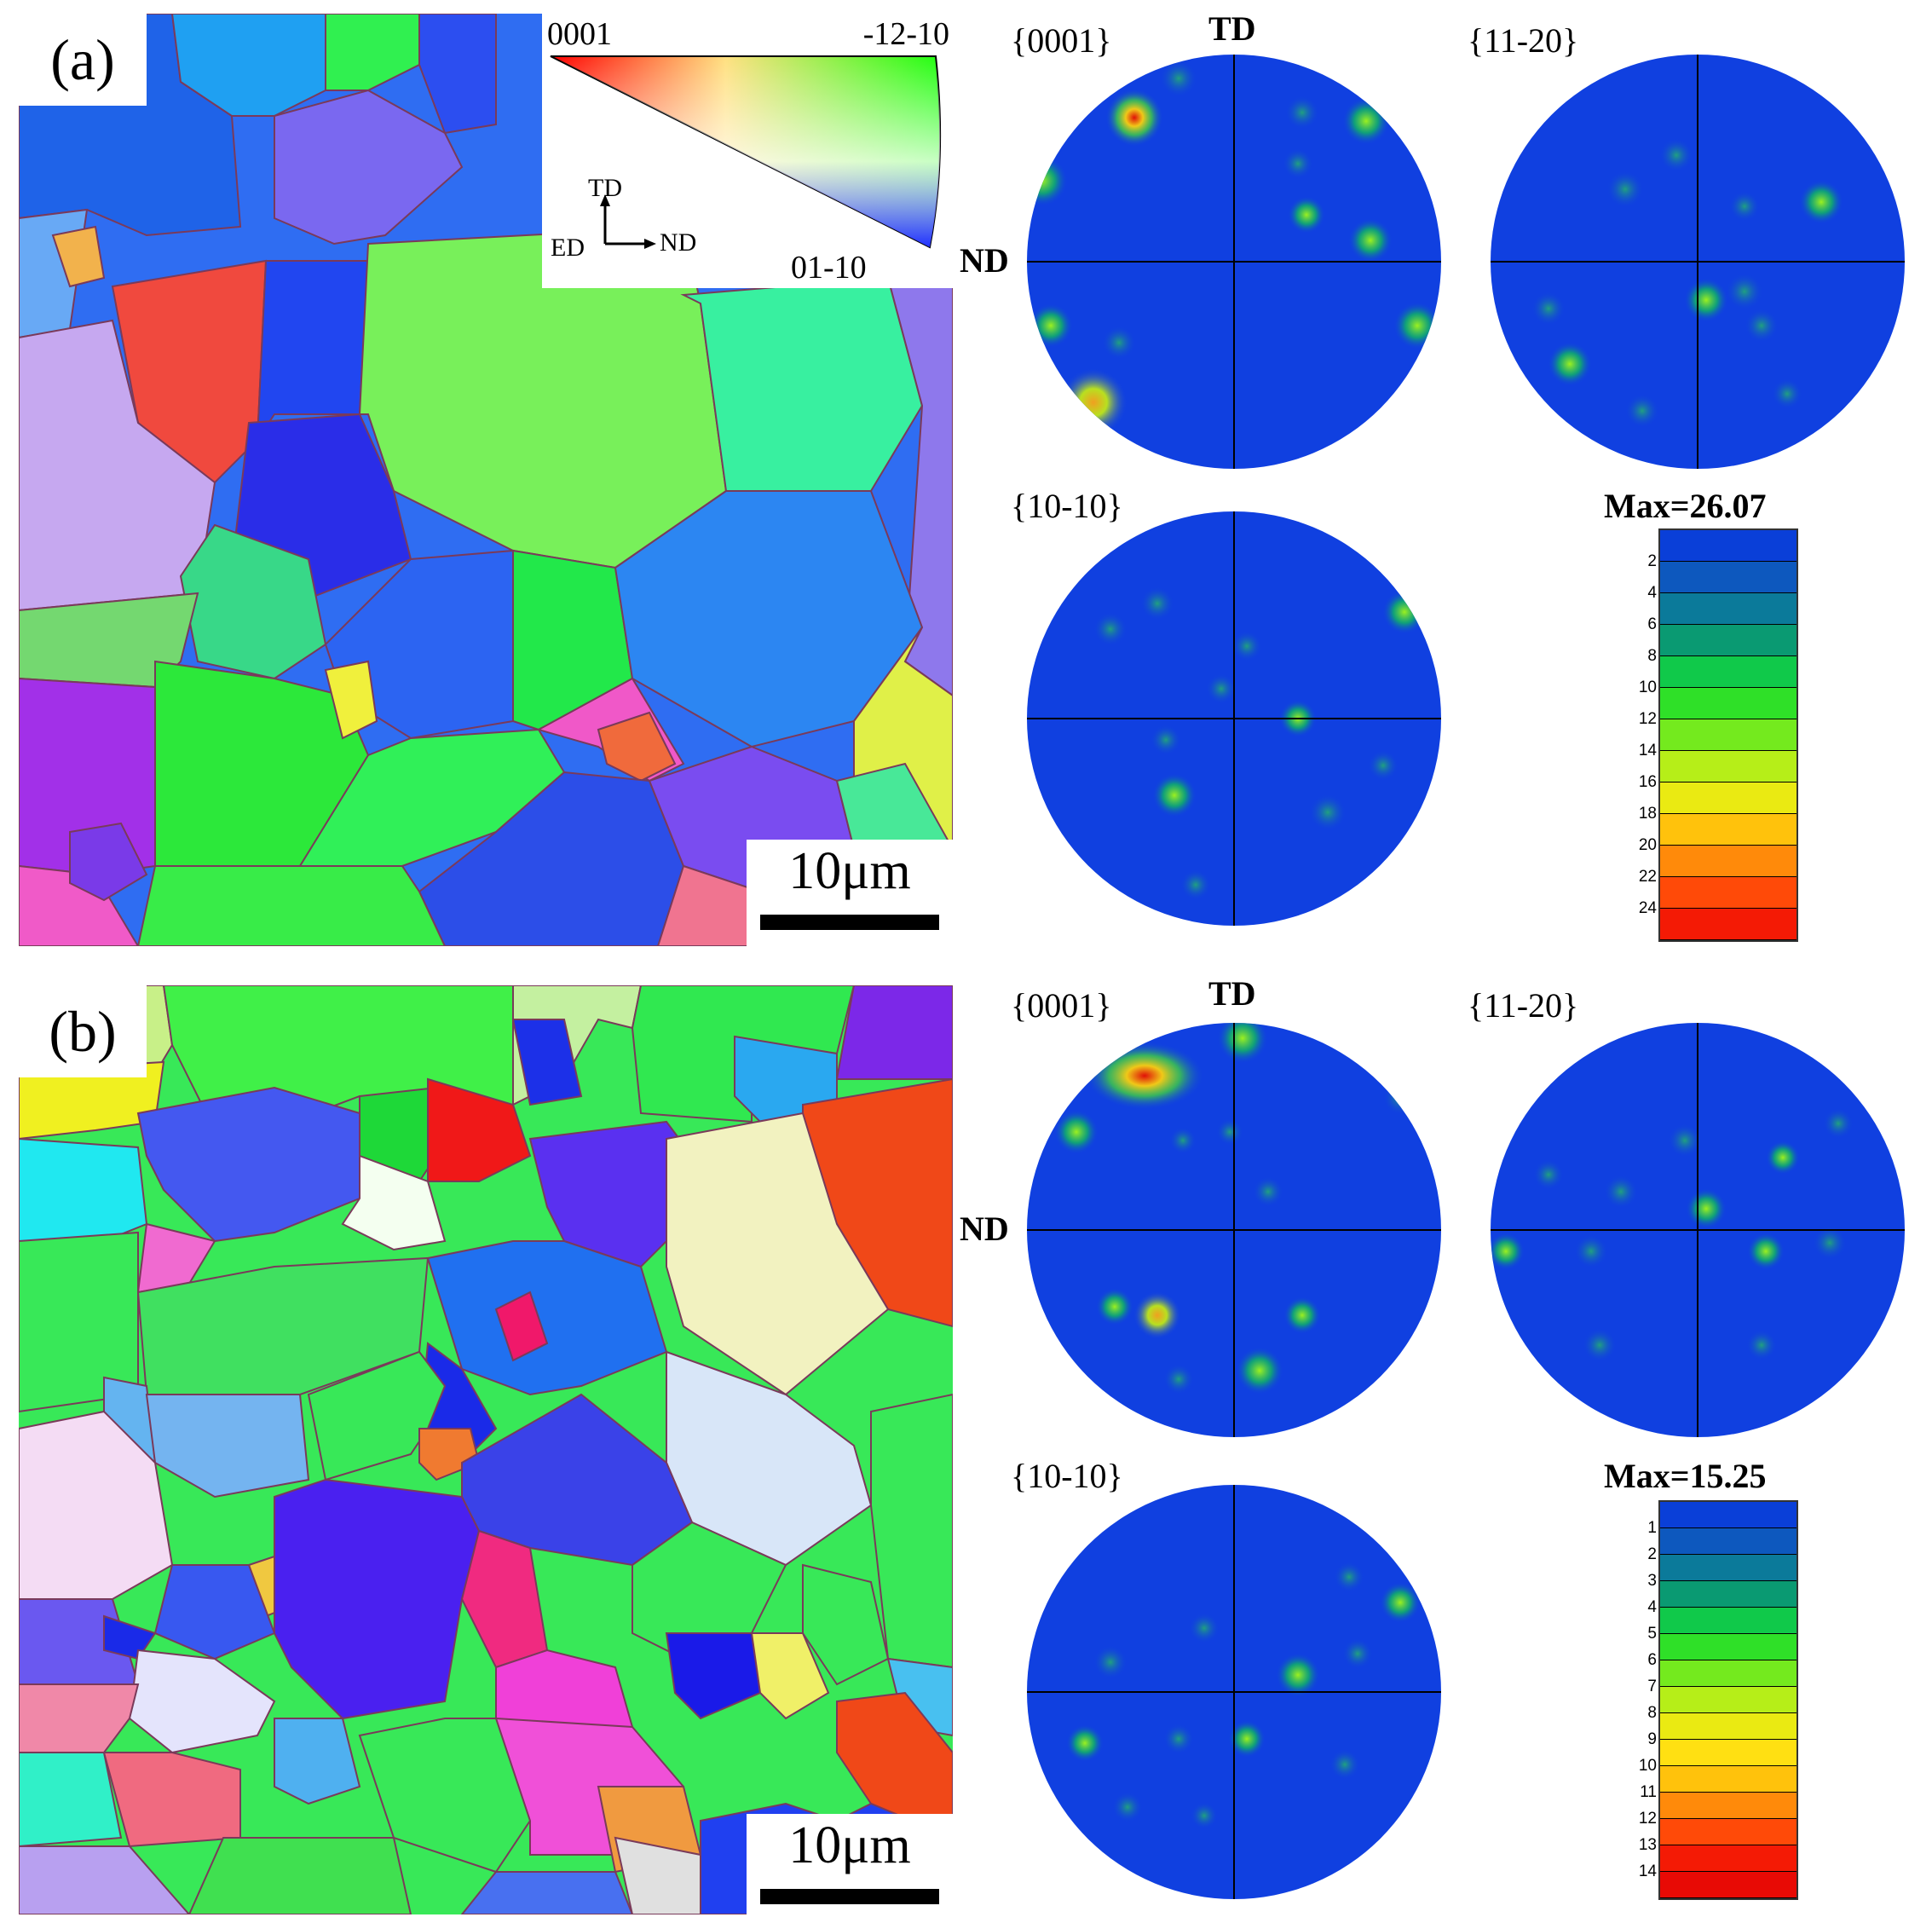 This screenshot has width=1932, height=1923. Describe the element at coordinates (1652, 1581) in the screenshot. I see `legend-tick-label: 3` at that location.